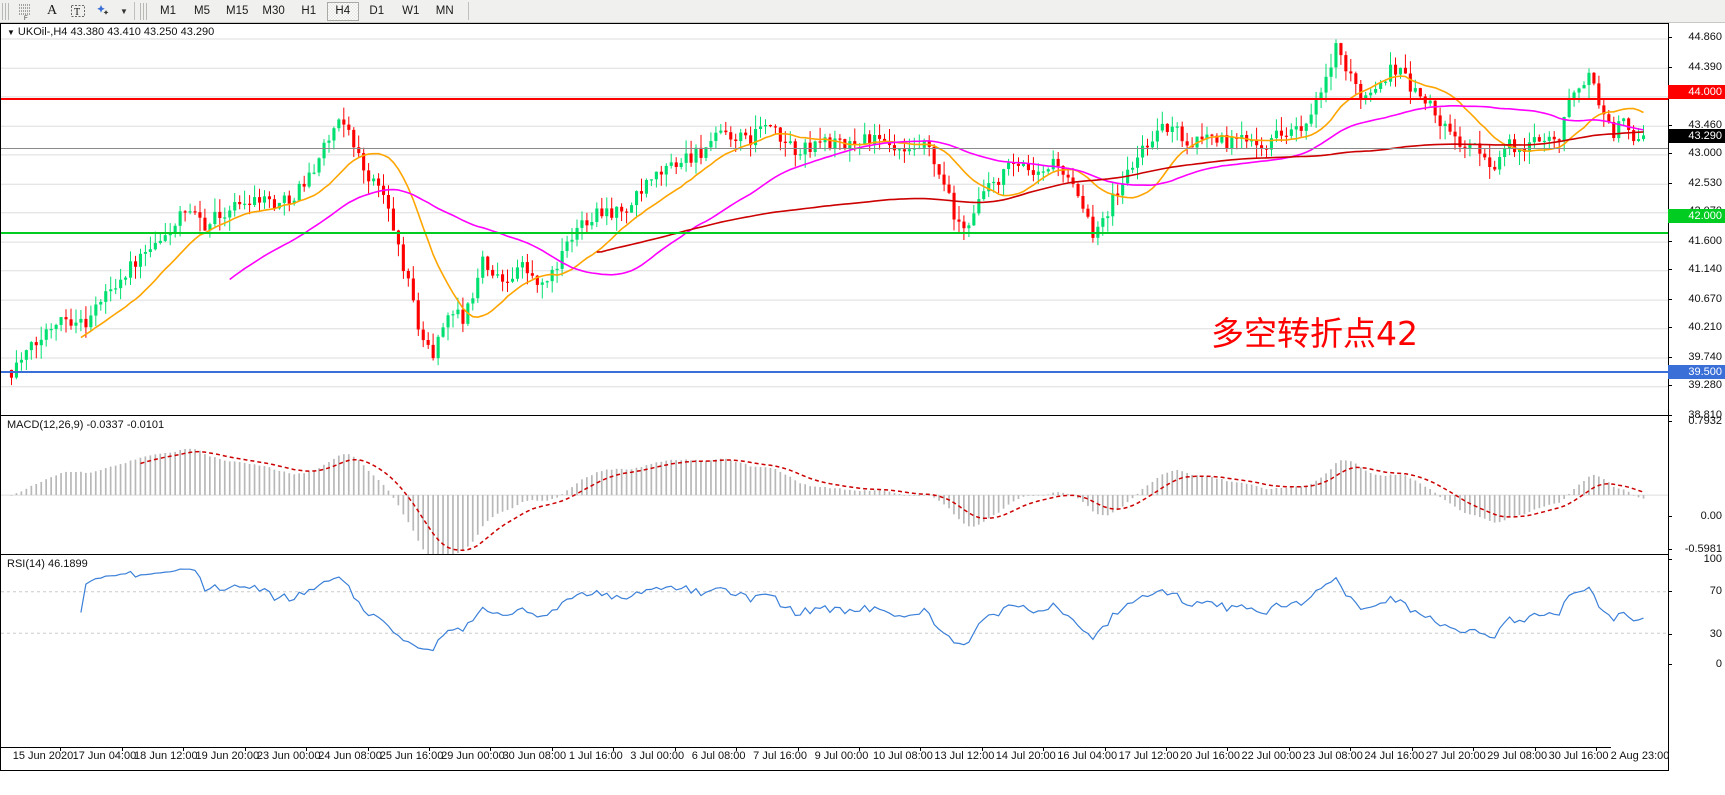  What do you see at coordinates (834, 610) in the screenshot?
I see `rsi-svg` at bounding box center [834, 610].